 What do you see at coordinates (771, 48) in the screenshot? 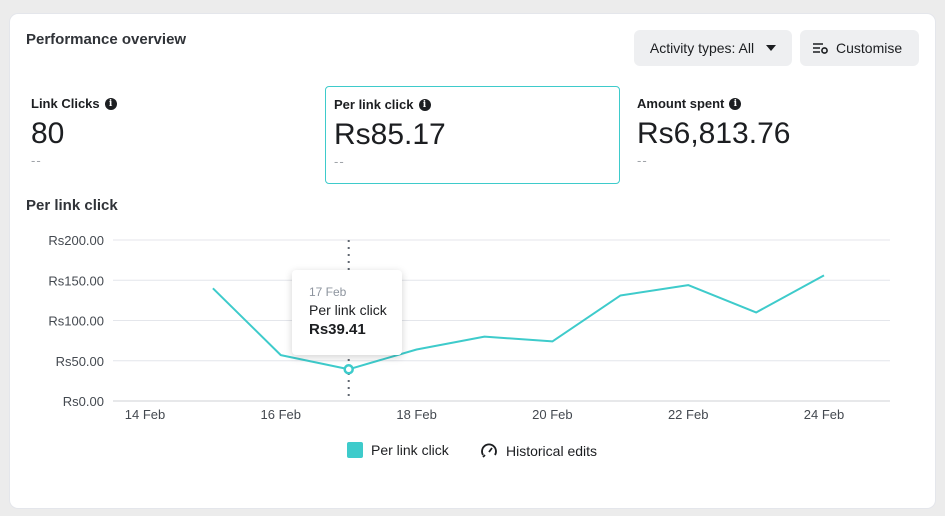
I see `caret-down-icon` at bounding box center [771, 48].